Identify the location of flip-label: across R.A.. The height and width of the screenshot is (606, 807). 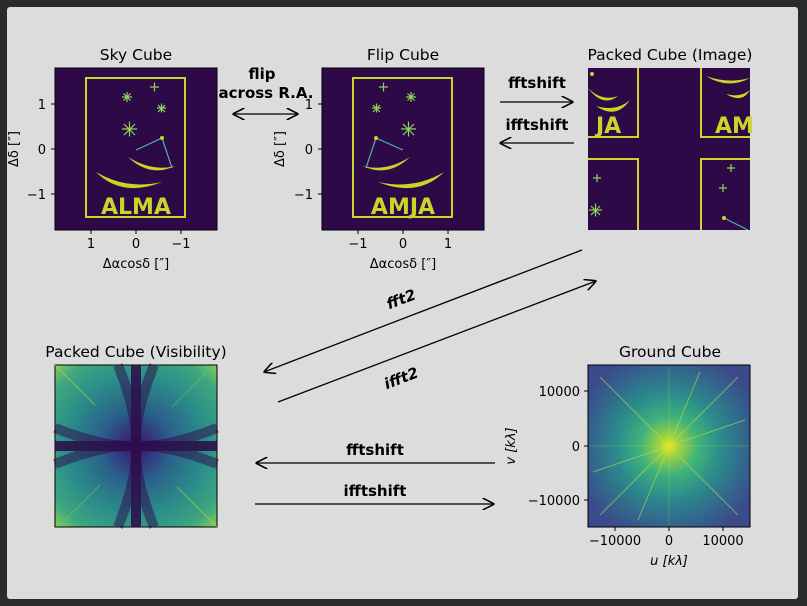
(266, 93).